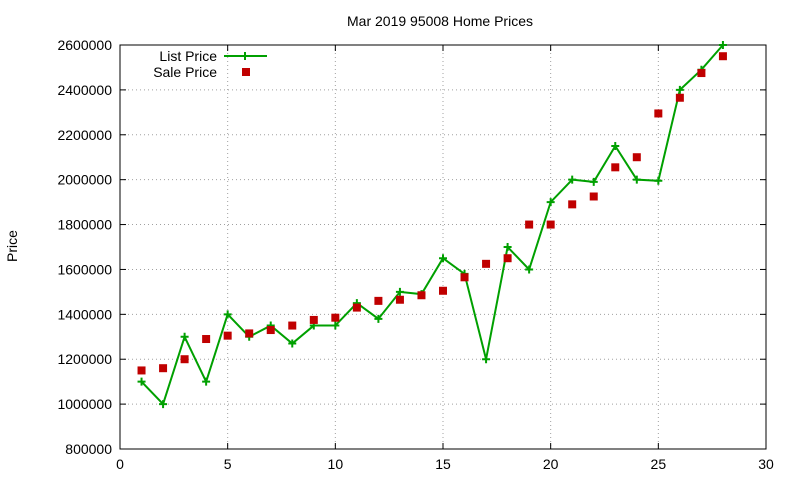  I want to click on y-tick-label: 2000000, so click(84, 180).